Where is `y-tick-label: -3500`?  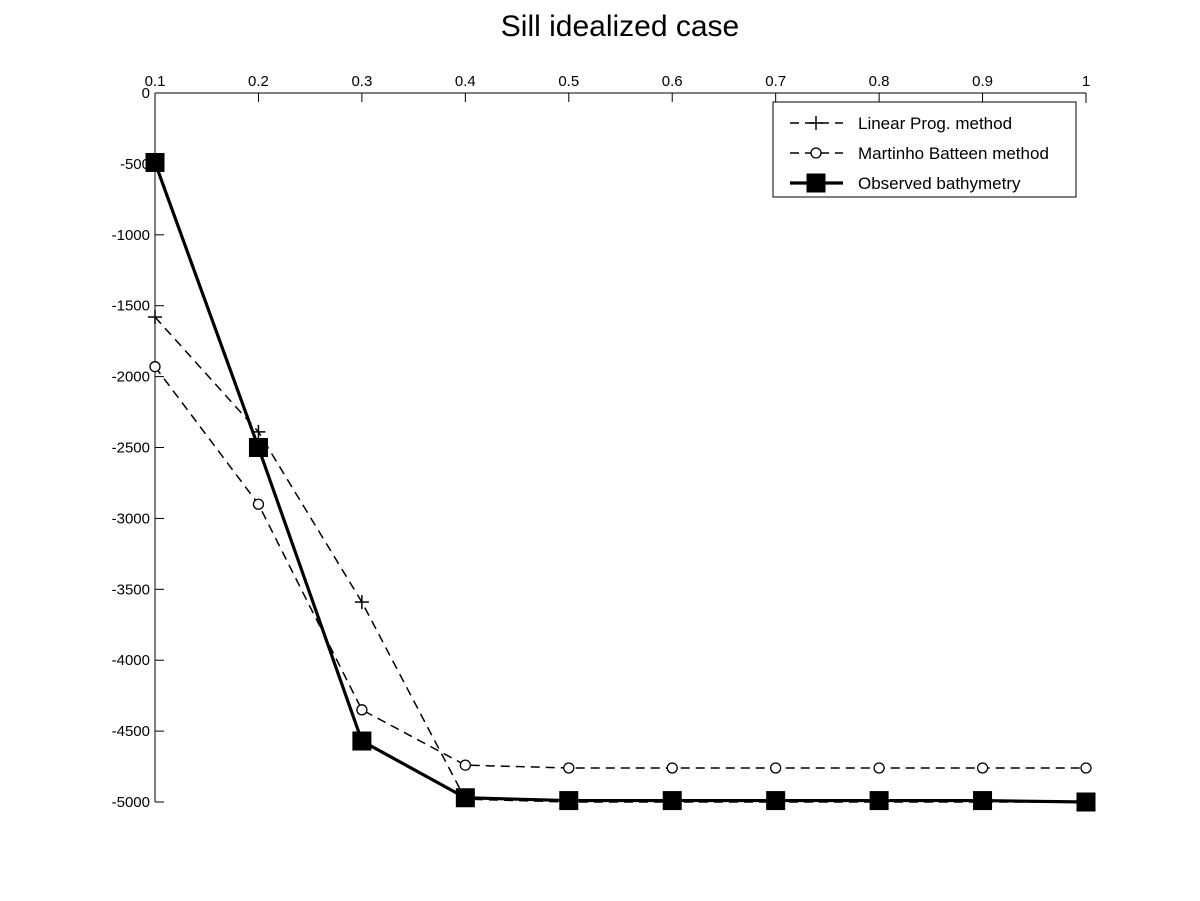 y-tick-label: -3500 is located at coordinates (131, 589).